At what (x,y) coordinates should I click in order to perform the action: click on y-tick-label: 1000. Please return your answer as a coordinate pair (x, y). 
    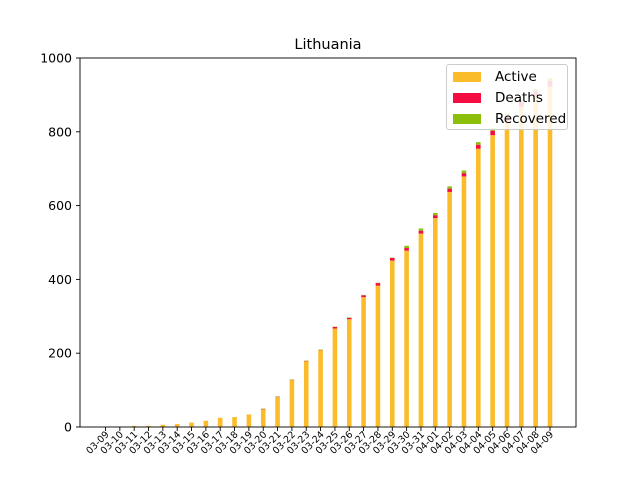
    Looking at the image, I should click on (56, 58).